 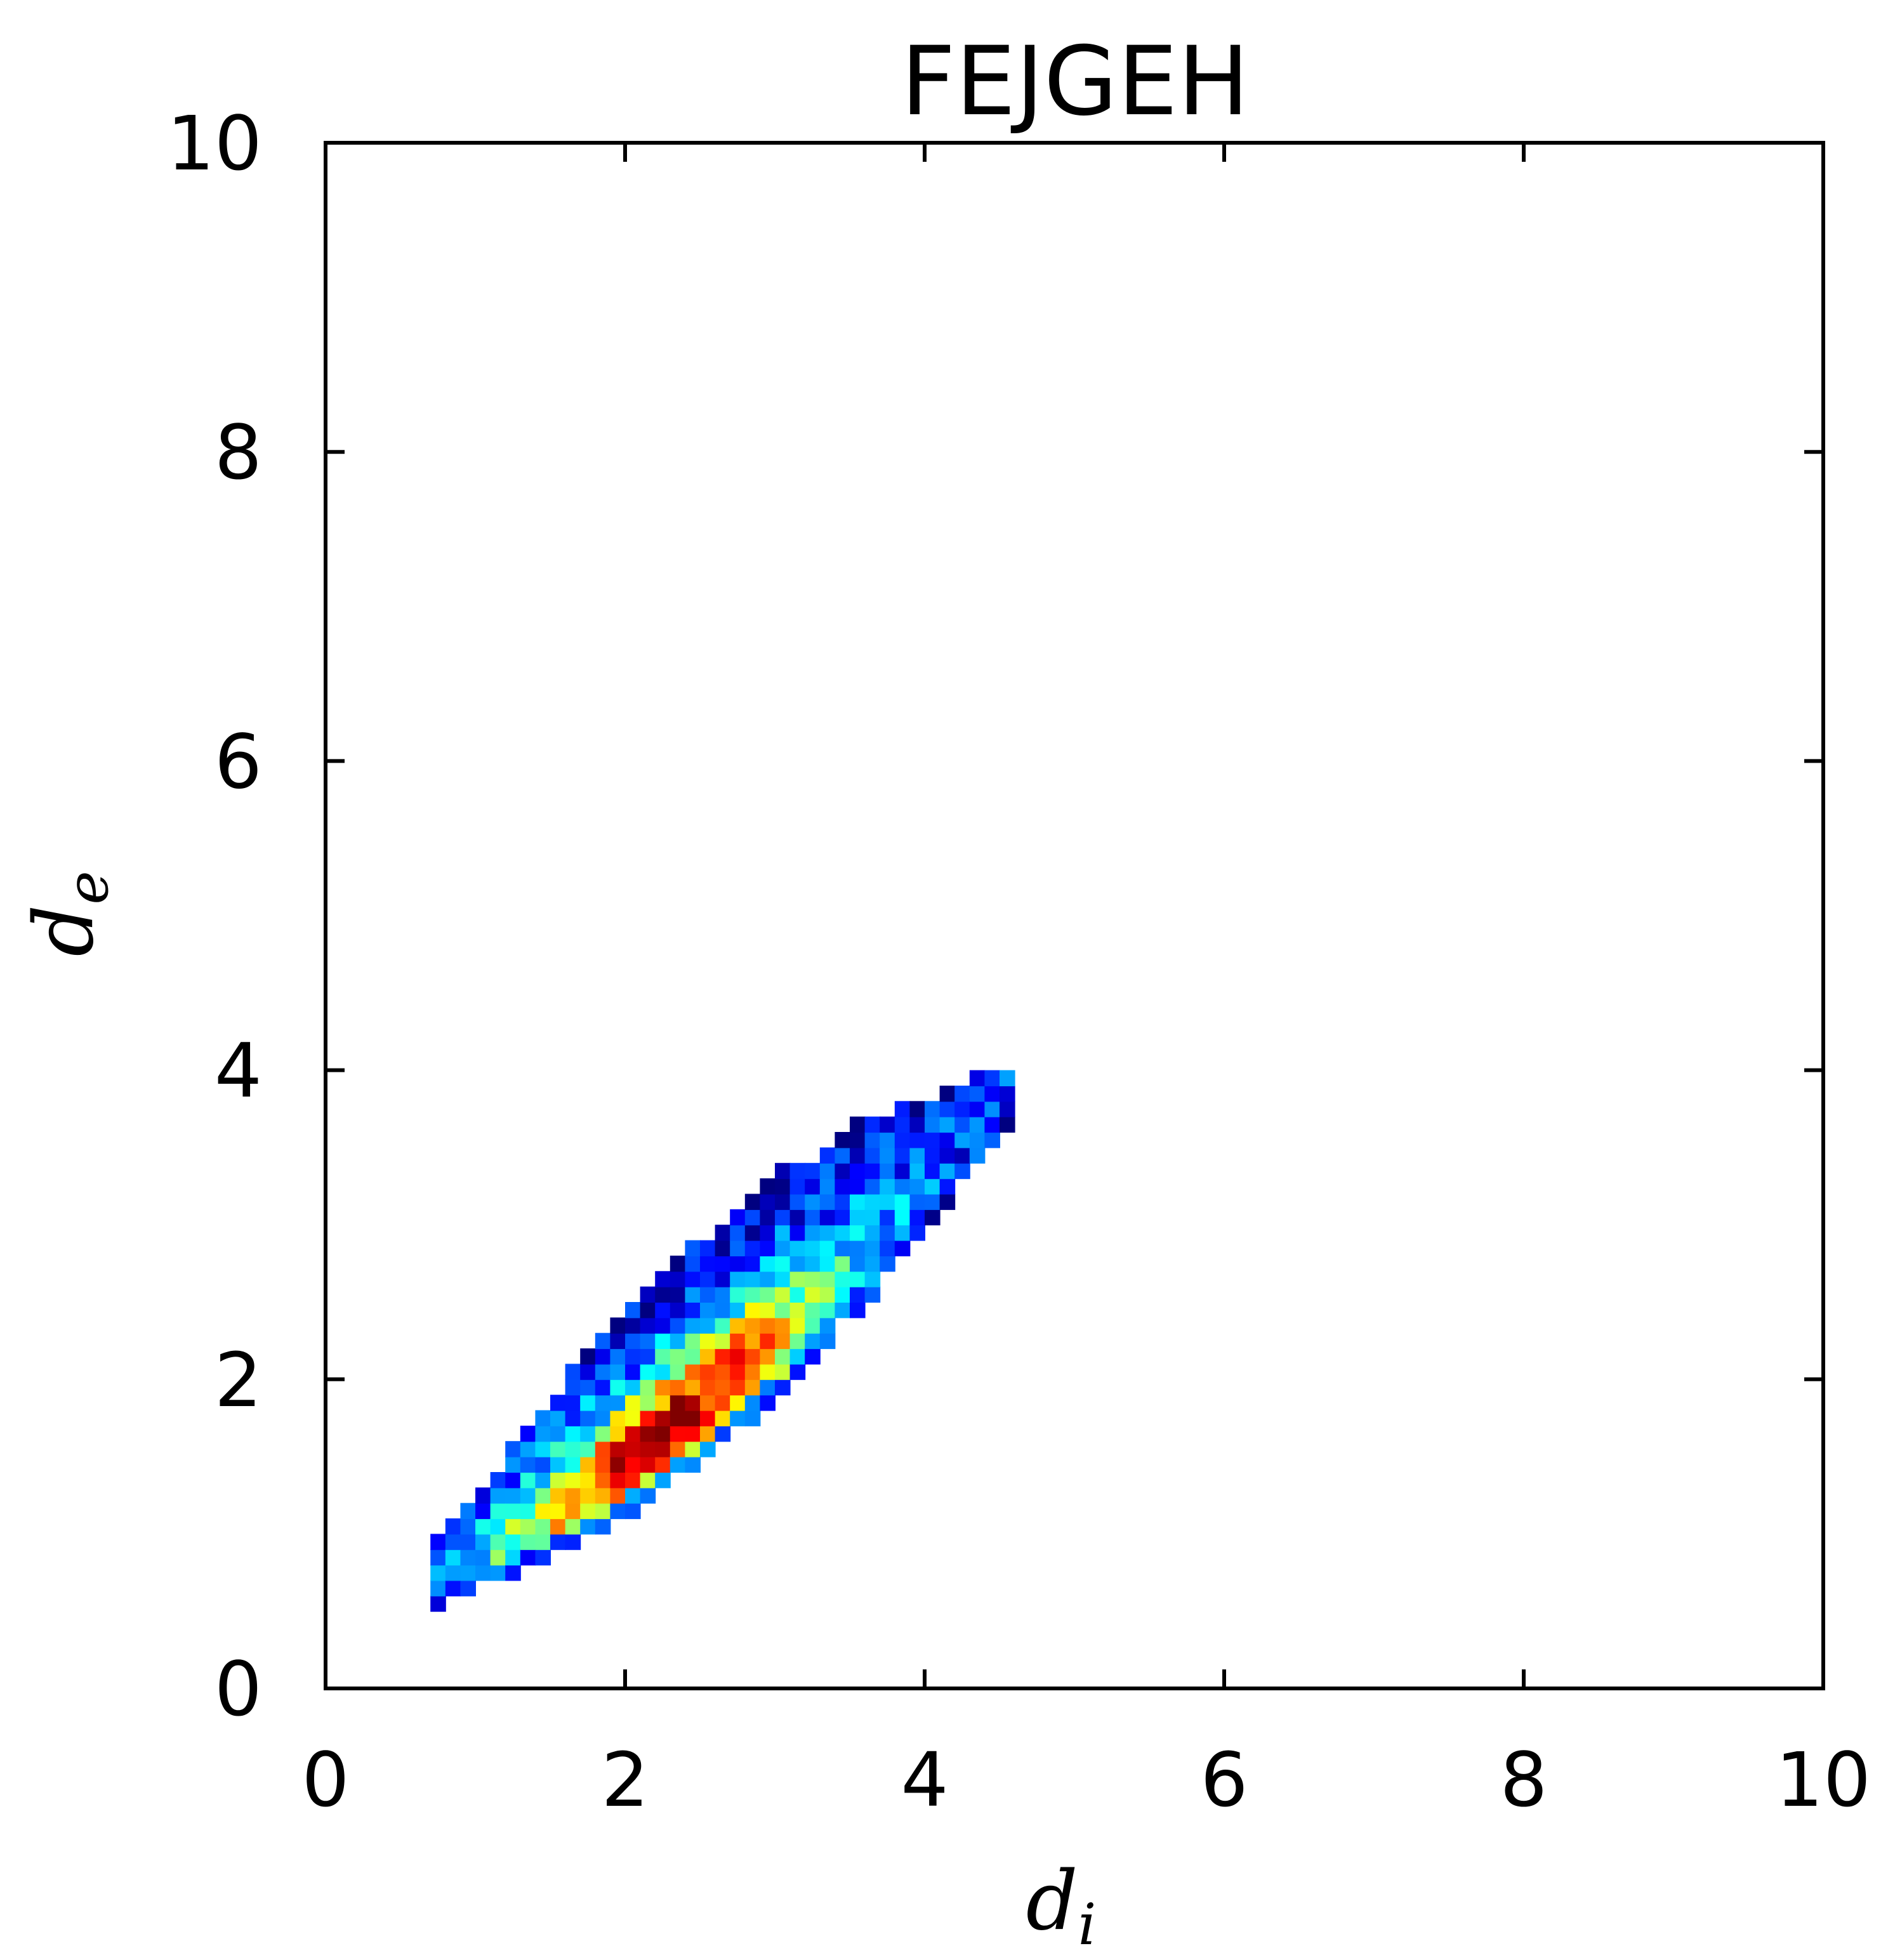 What do you see at coordinates (238, 452) in the screenshot?
I see `y-tick-label: 8` at bounding box center [238, 452].